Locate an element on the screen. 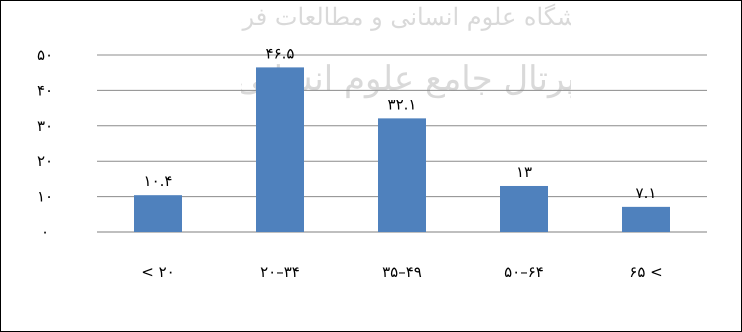 The width and height of the screenshot is (742, 332). y-tick-label: ۰ is located at coordinates (45, 232).